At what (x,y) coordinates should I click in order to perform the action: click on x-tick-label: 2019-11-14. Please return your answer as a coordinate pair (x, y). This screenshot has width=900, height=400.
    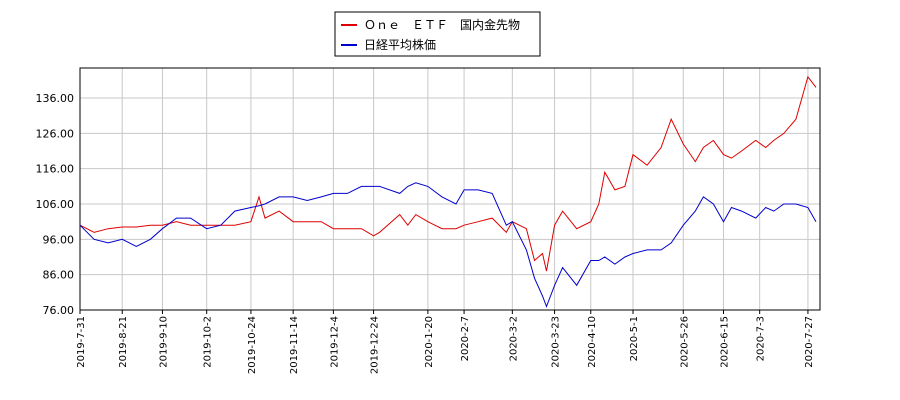
    Looking at the image, I should click on (294, 345).